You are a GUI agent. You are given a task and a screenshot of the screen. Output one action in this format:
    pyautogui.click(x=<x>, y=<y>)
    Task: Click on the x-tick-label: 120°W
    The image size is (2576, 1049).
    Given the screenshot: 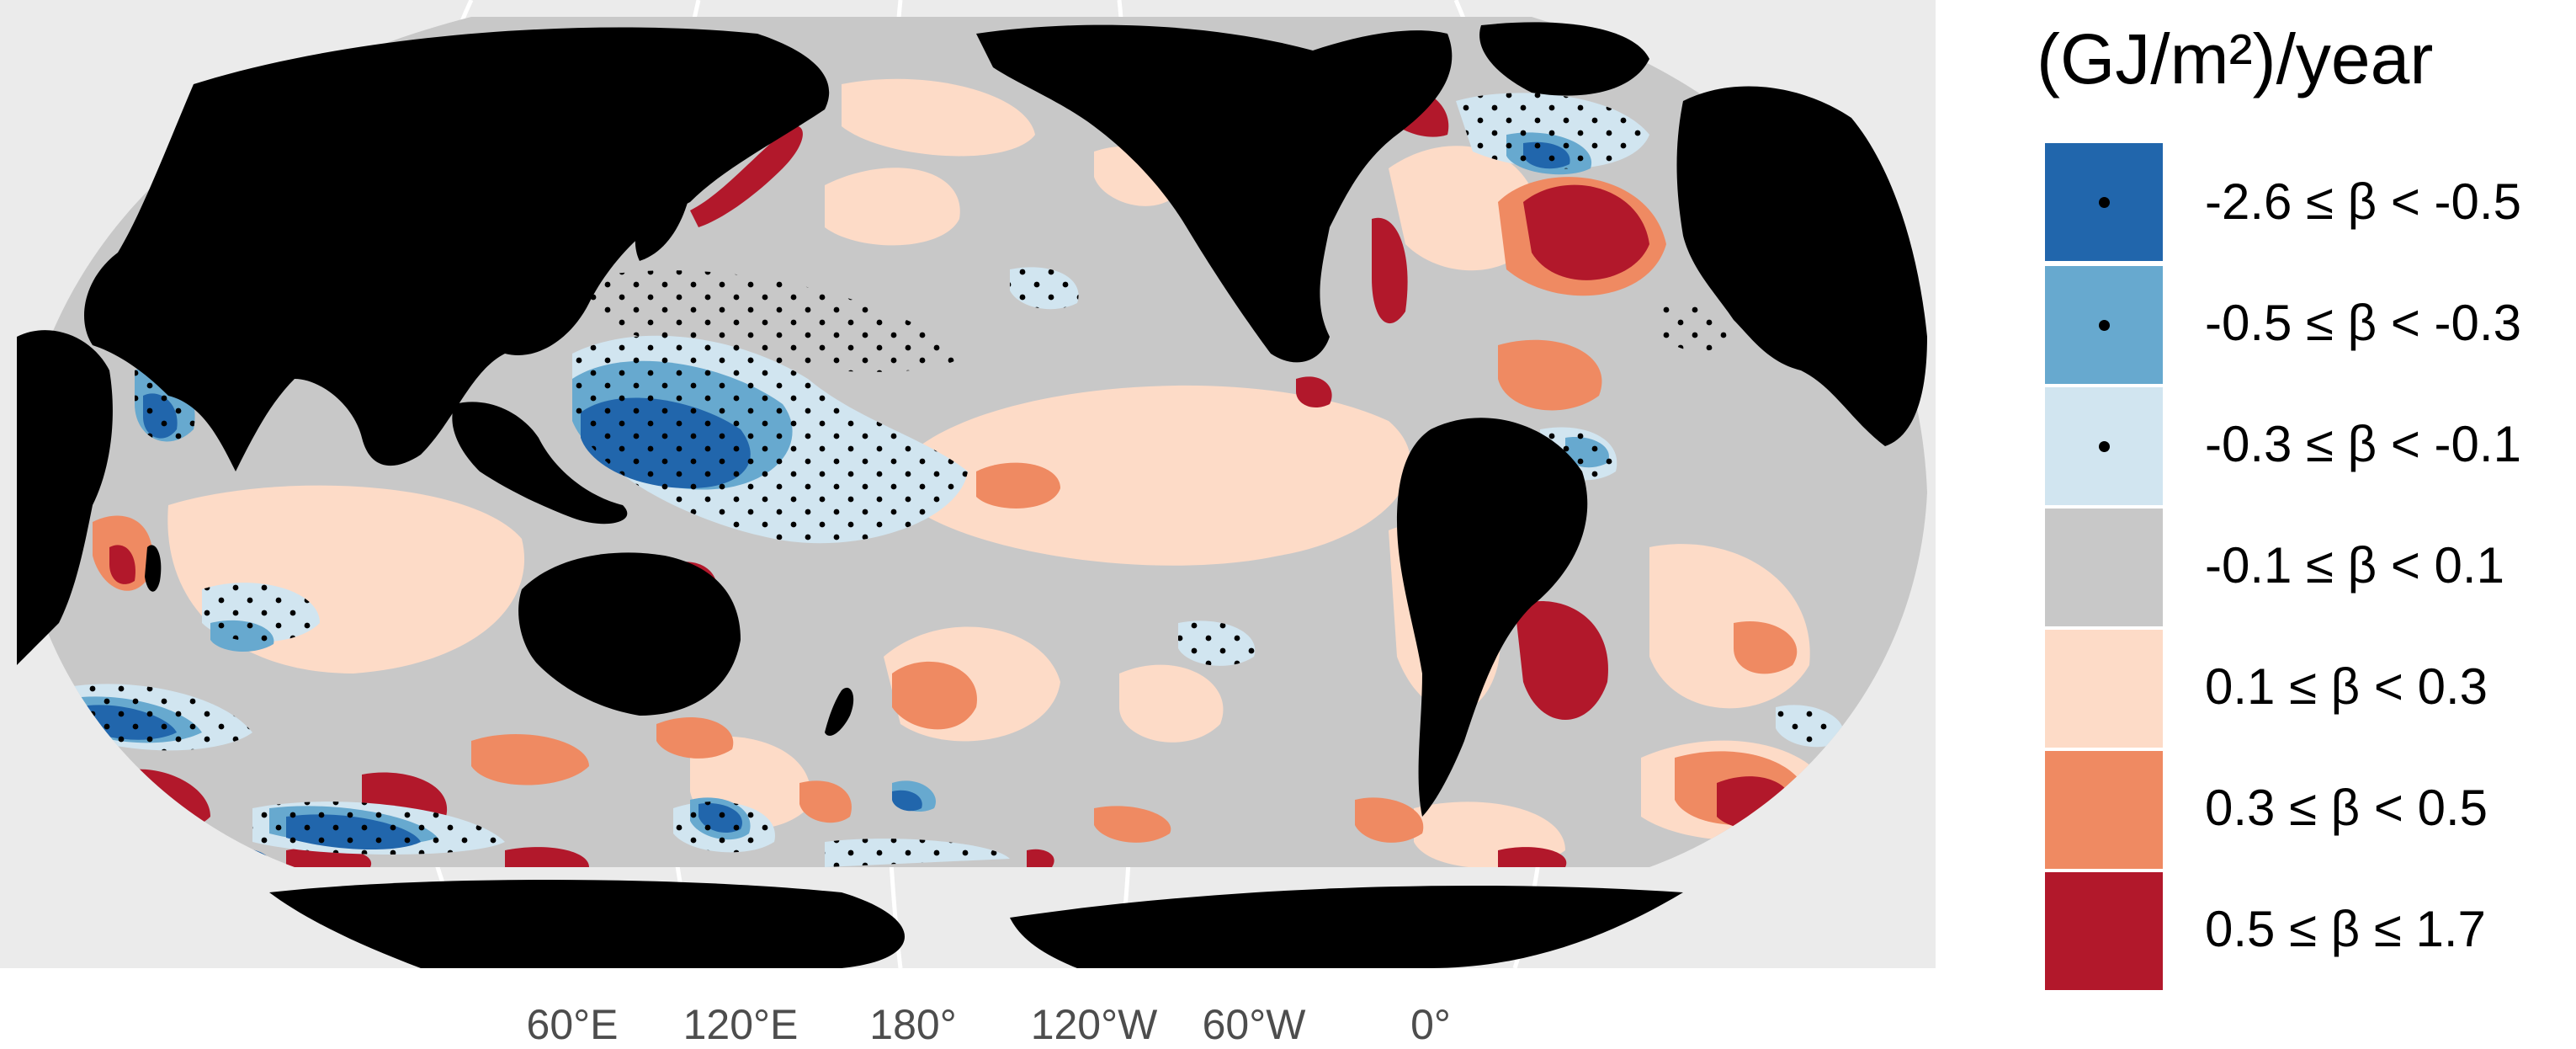 What is the action you would take?
    pyautogui.click(x=1094, y=1024)
    